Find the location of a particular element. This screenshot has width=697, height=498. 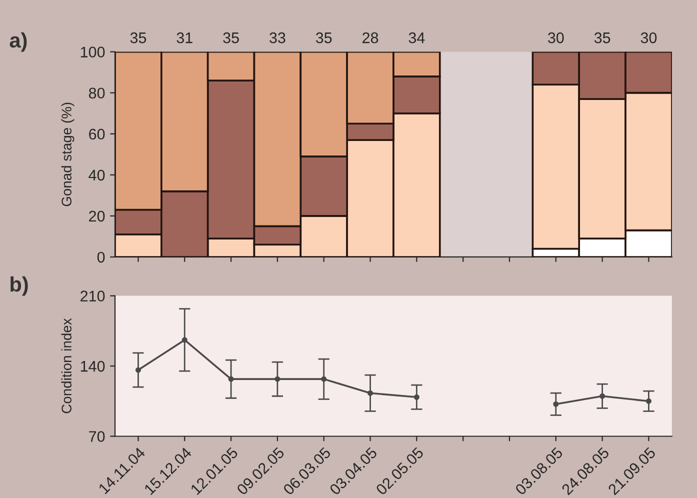

y-tick-label: 100 is located at coordinates (92, 52).